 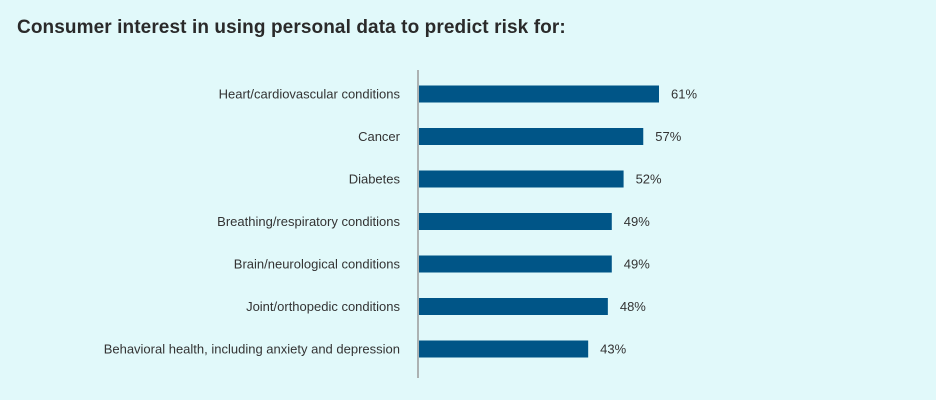 What do you see at coordinates (649, 179) in the screenshot?
I see `value-label: 52%` at bounding box center [649, 179].